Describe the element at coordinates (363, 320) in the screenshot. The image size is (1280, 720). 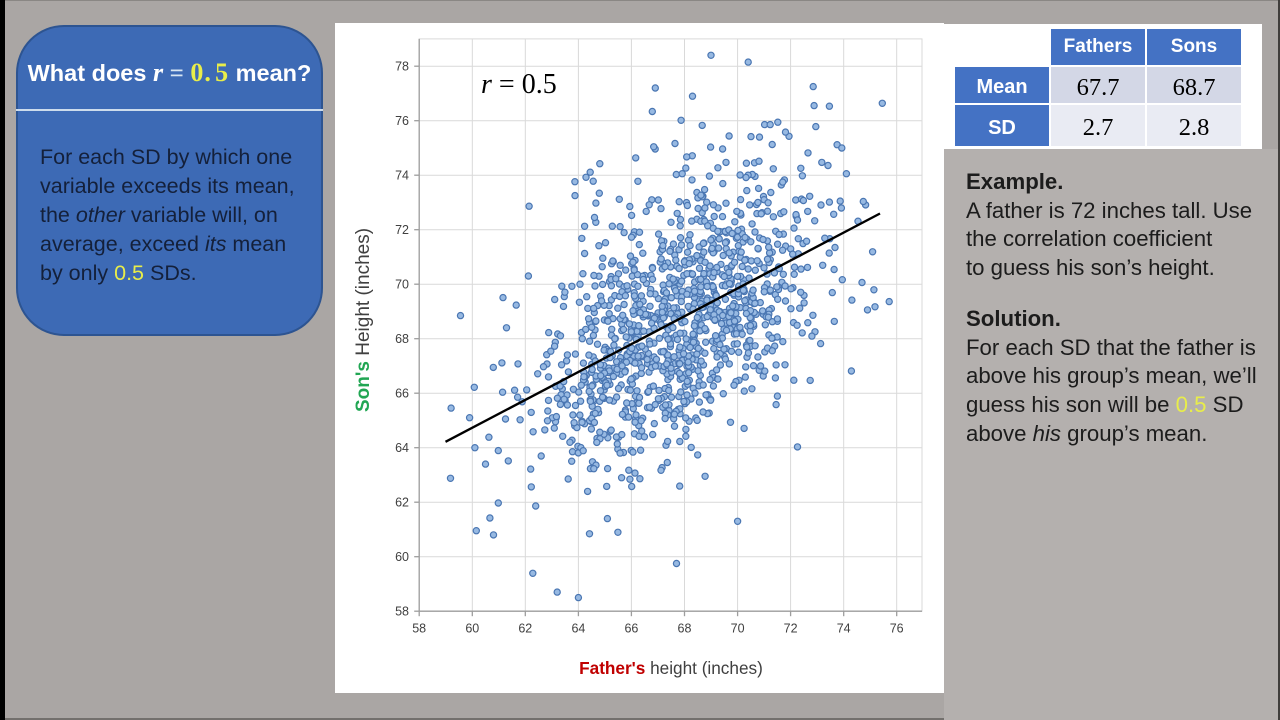
I see `svg-text: Son's Height (inches)` at that location.